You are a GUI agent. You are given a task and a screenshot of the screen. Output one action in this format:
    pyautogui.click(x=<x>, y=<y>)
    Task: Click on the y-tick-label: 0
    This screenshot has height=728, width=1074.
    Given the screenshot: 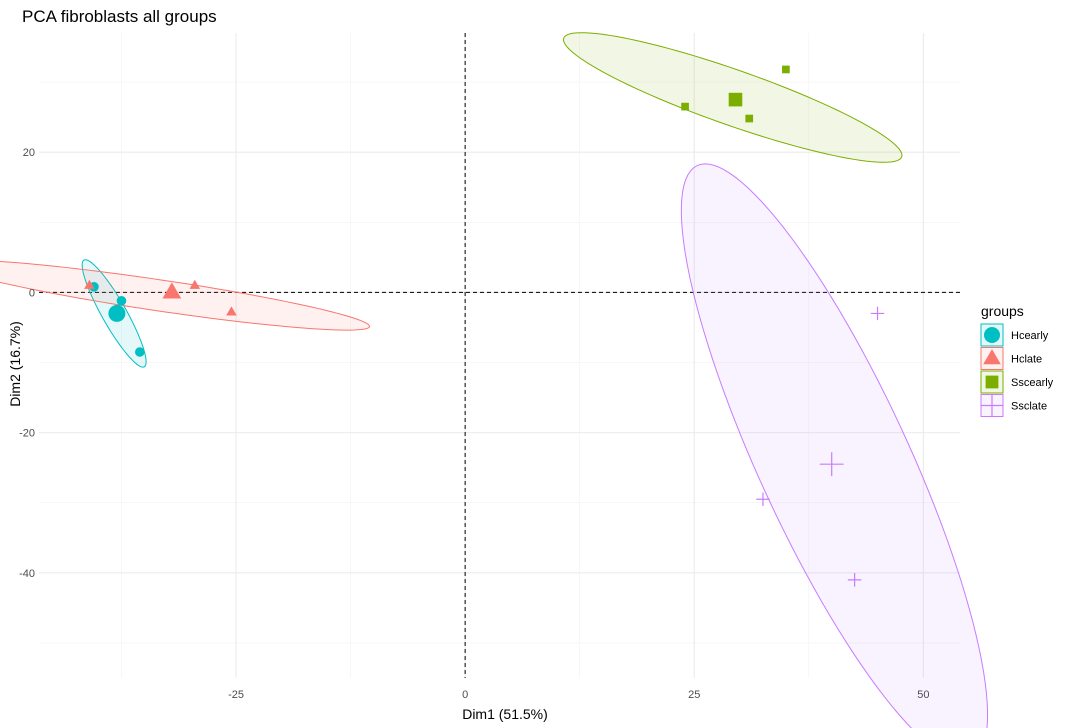 What is the action you would take?
    pyautogui.click(x=32, y=293)
    